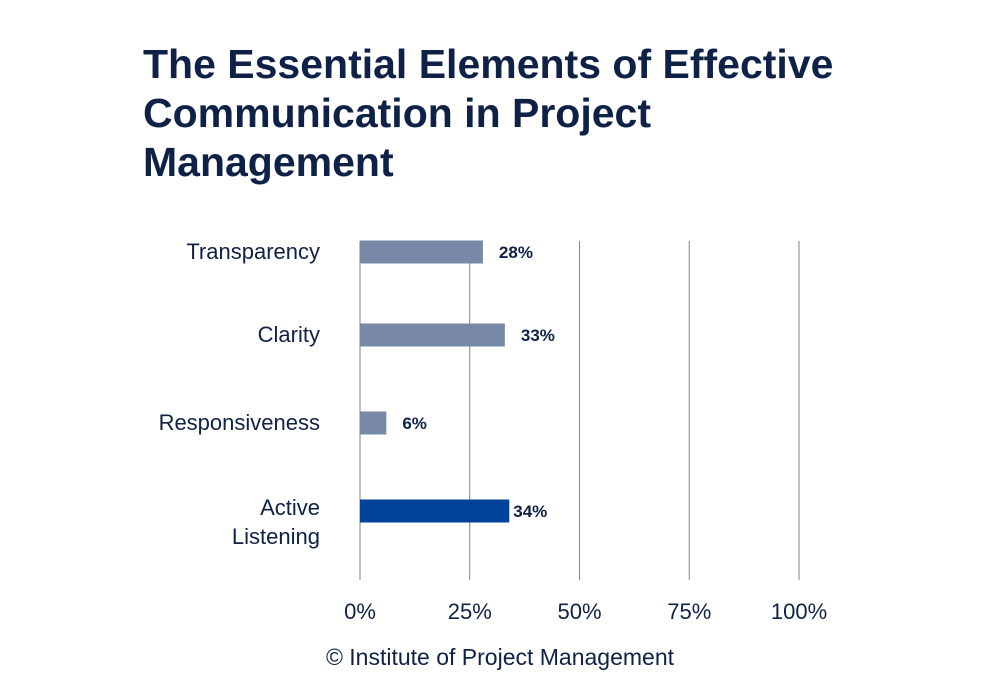 The width and height of the screenshot is (1000, 700). Describe the element at coordinates (253, 251) in the screenshot. I see `category-label: Transparency` at that location.